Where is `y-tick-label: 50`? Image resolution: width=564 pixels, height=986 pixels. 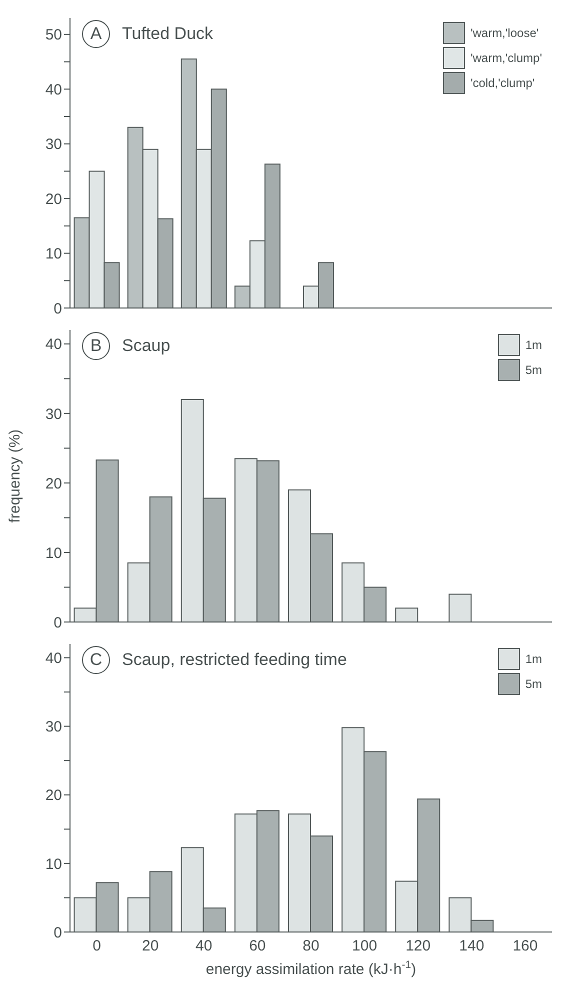
y-tick-label: 50 is located at coordinates (53, 35).